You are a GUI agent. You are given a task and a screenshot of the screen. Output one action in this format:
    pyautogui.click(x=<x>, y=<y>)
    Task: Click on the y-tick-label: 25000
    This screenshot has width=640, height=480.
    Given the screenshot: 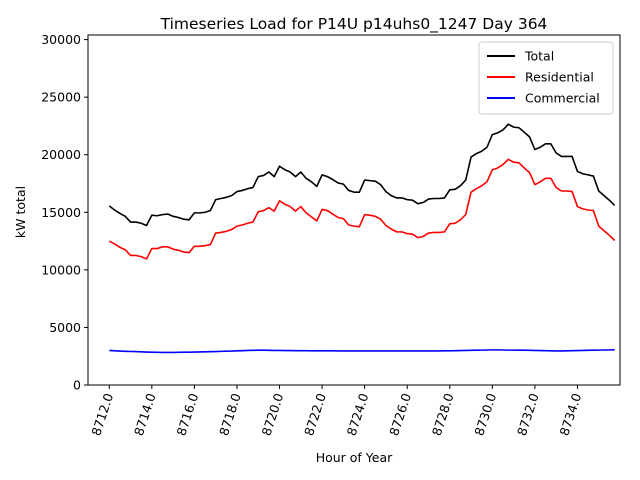 What is the action you would take?
    pyautogui.click(x=61, y=97)
    